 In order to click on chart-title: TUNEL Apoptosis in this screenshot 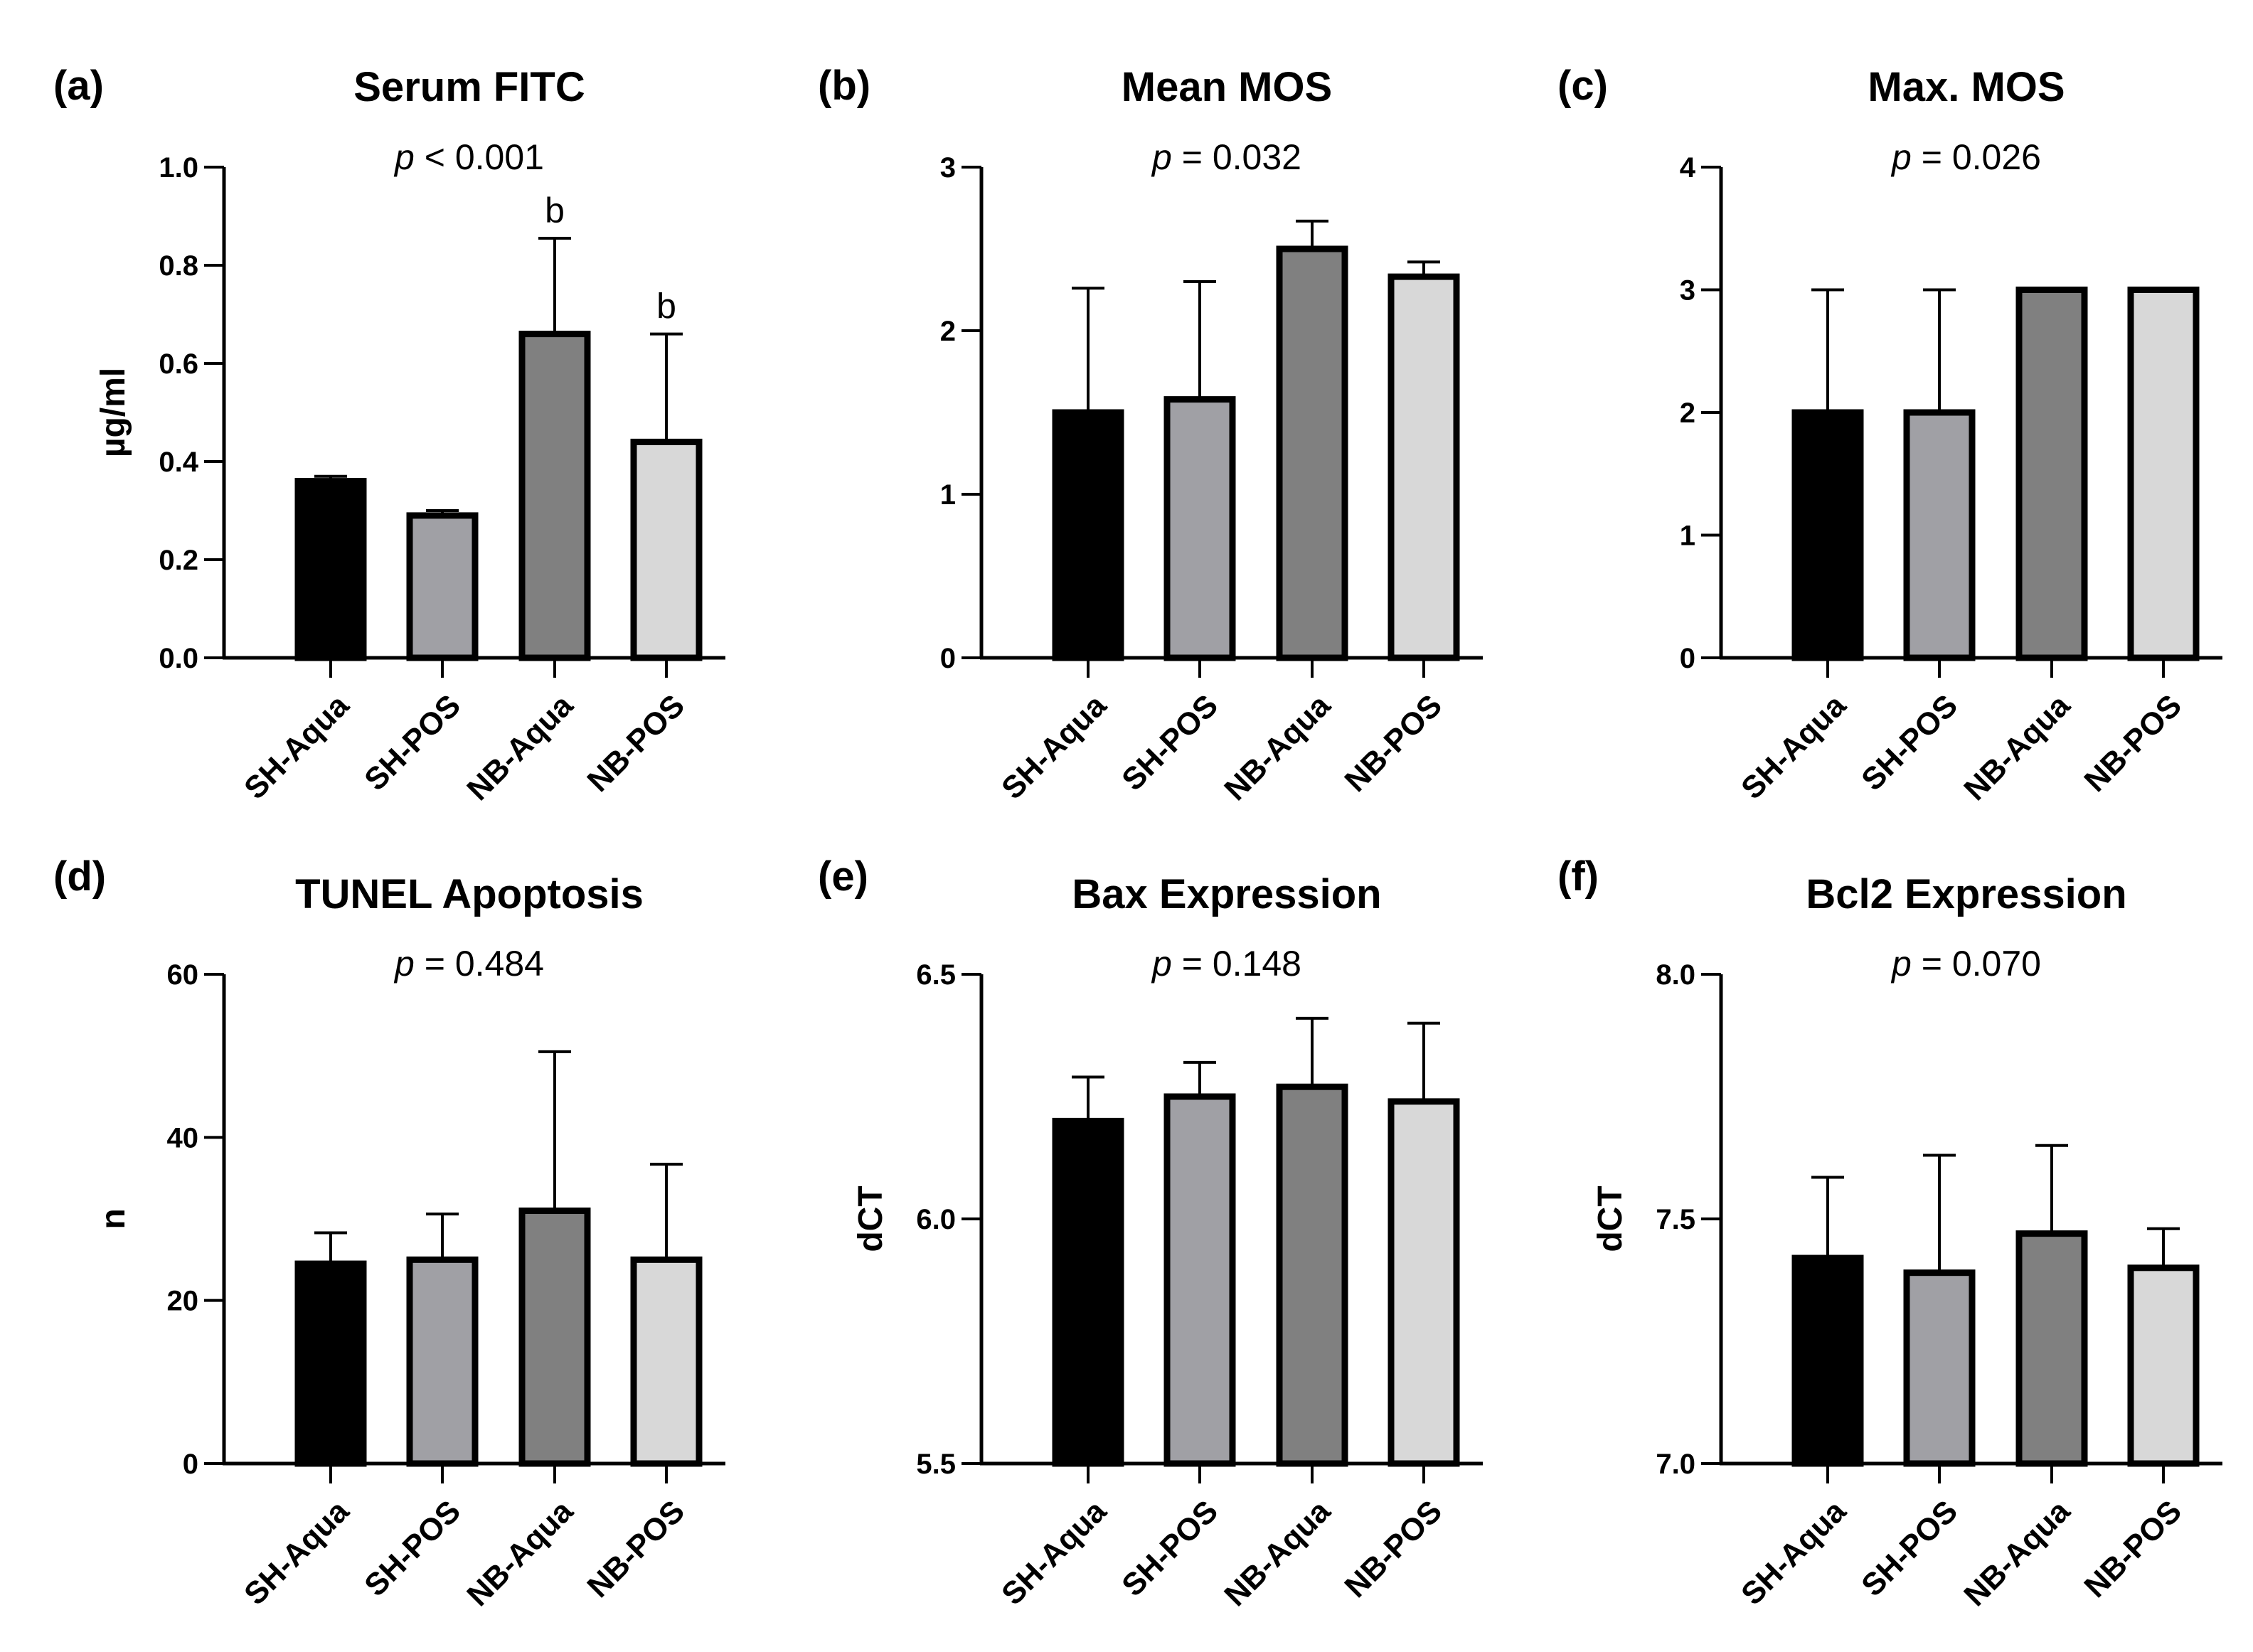, I will do `click(469, 894)`.